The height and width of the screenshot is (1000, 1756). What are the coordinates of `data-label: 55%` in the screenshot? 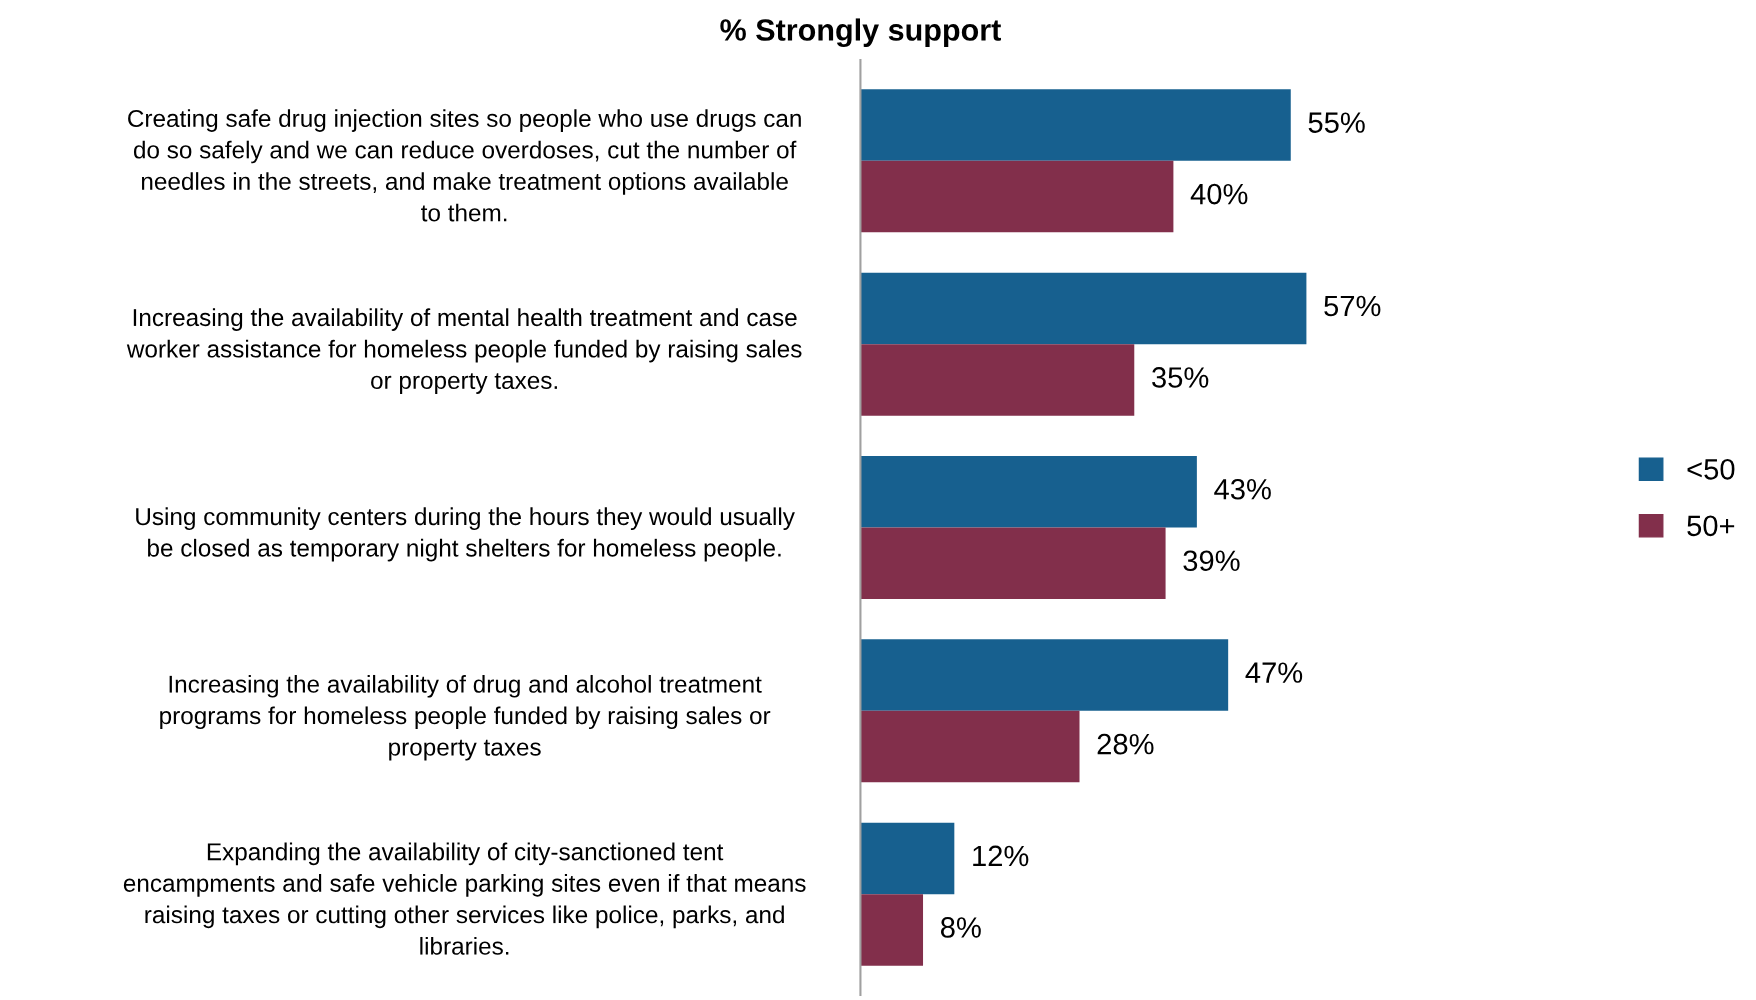 It's located at (1336, 122).